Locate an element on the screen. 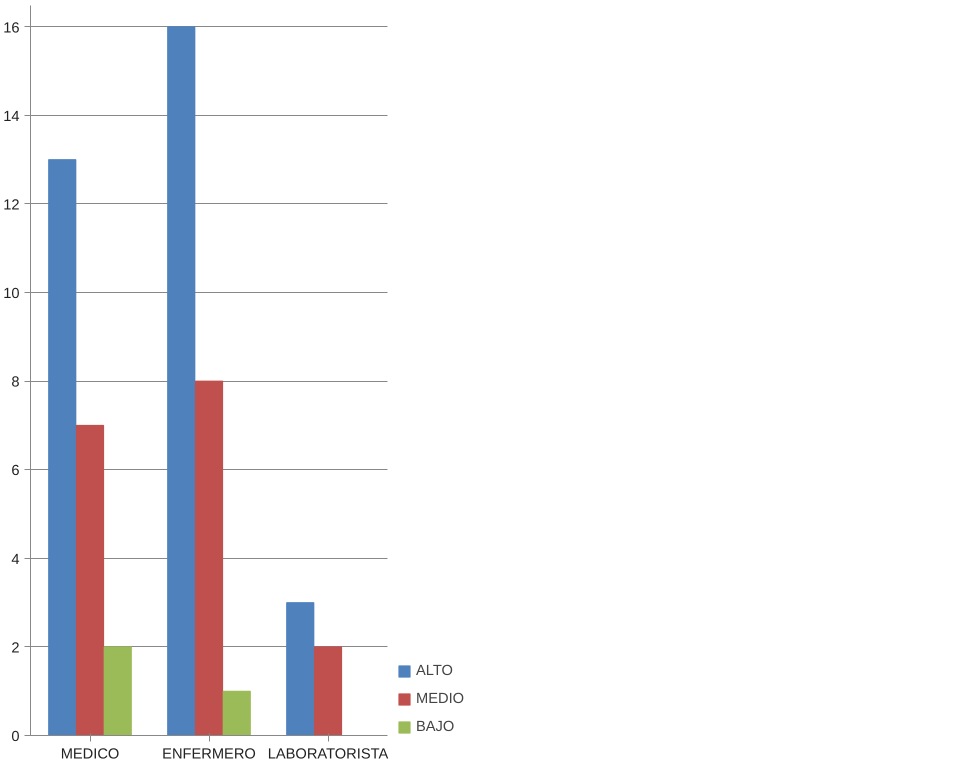 This screenshot has width=971, height=776. legend-label: BAJO is located at coordinates (435, 727).